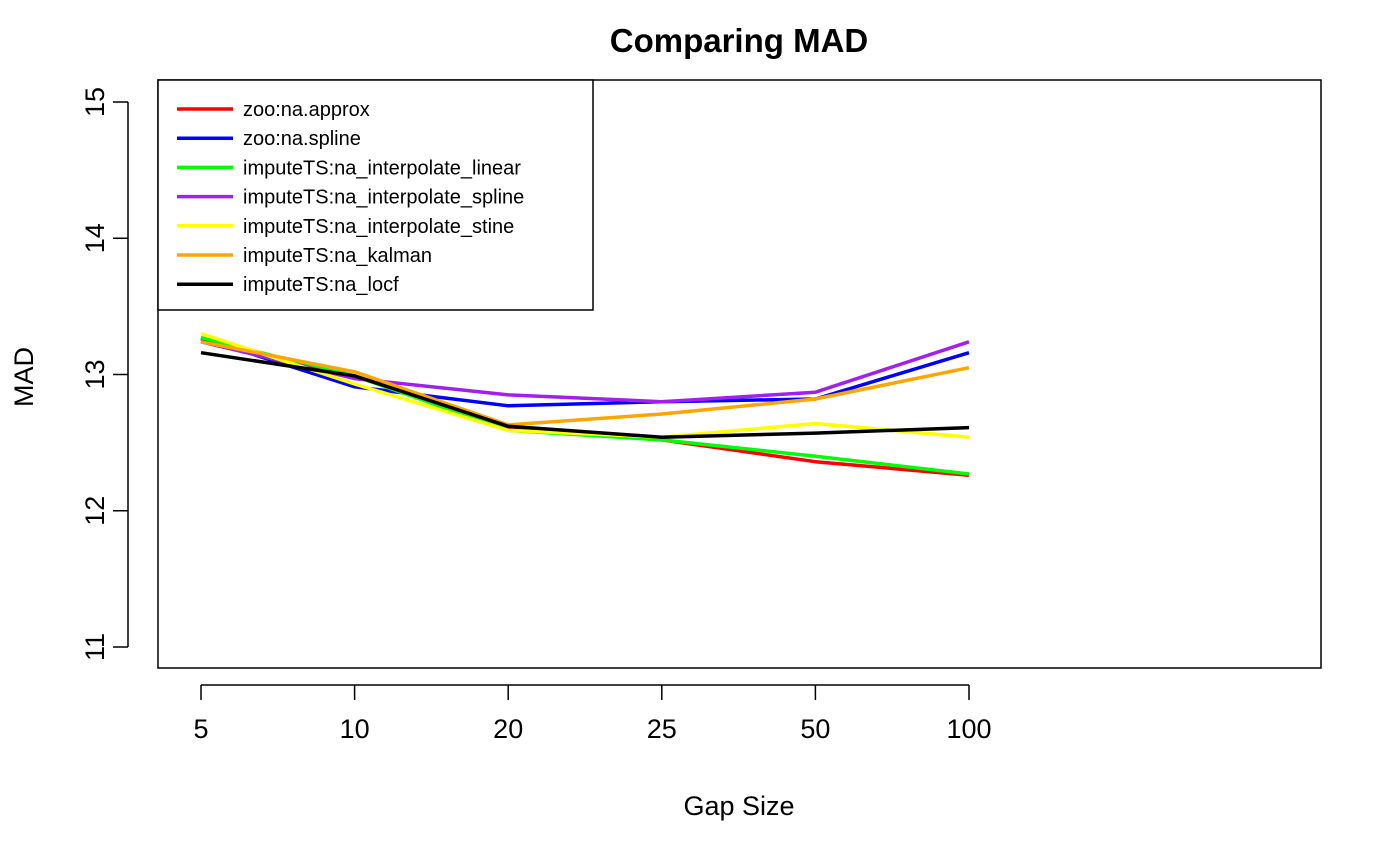  Describe the element at coordinates (968, 729) in the screenshot. I see `x-tick-label: 100` at that location.